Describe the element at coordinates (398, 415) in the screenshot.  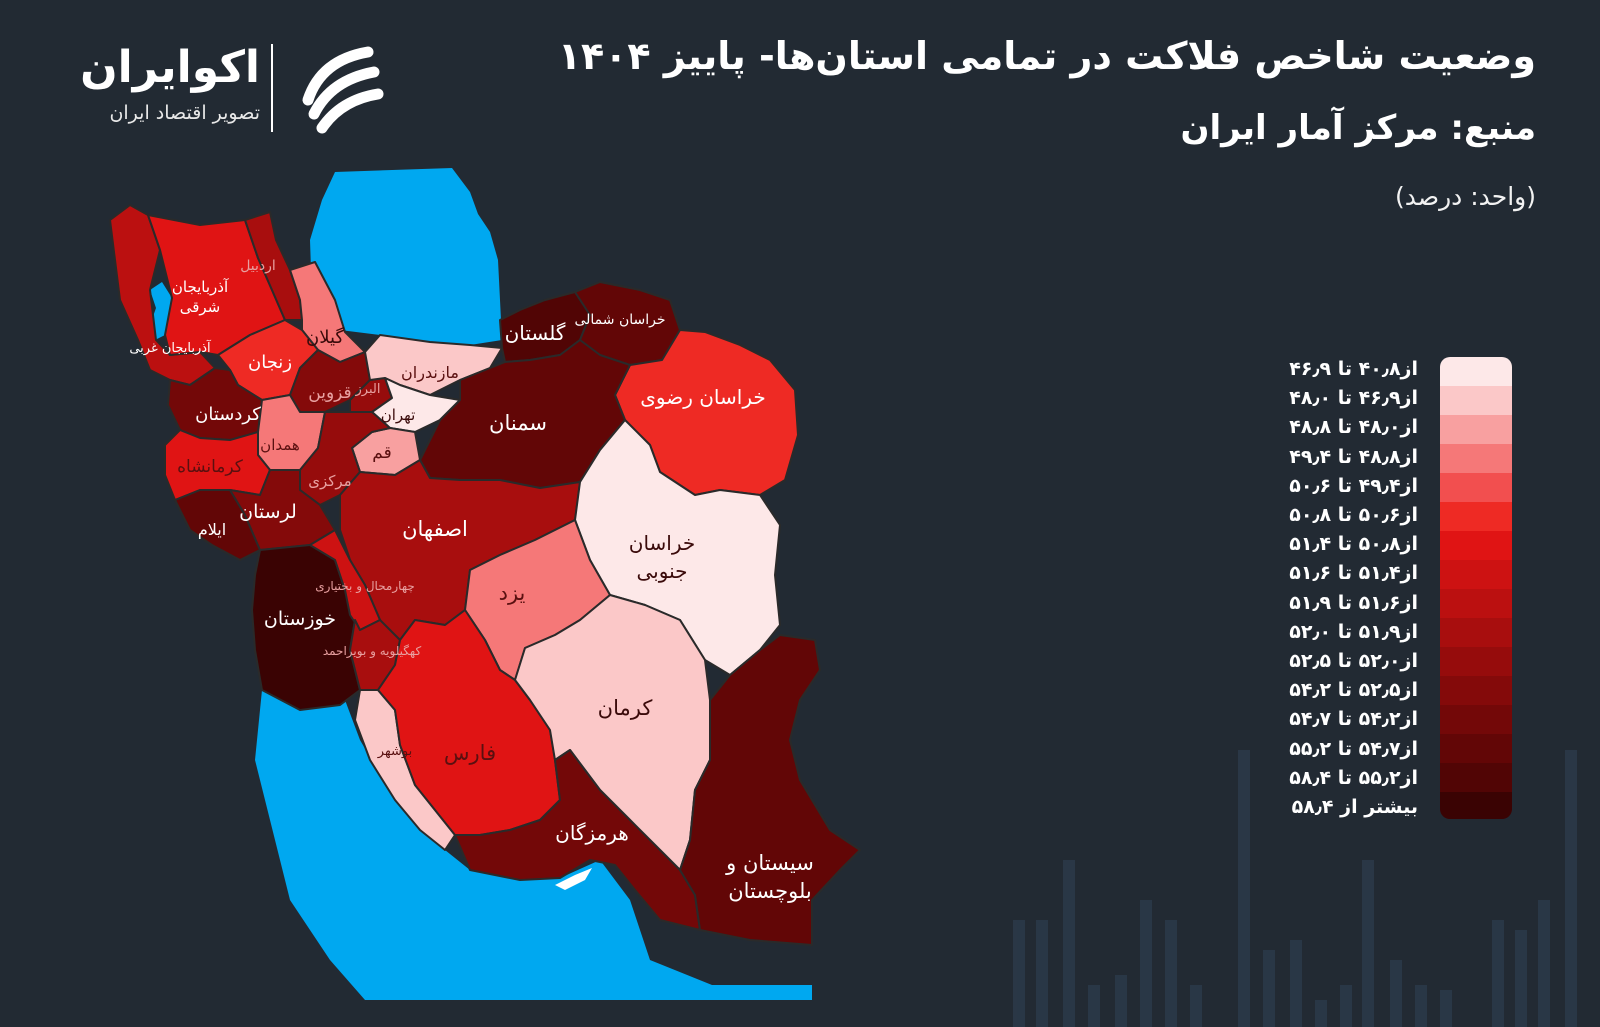
I see `label-tehran: تهران` at that location.